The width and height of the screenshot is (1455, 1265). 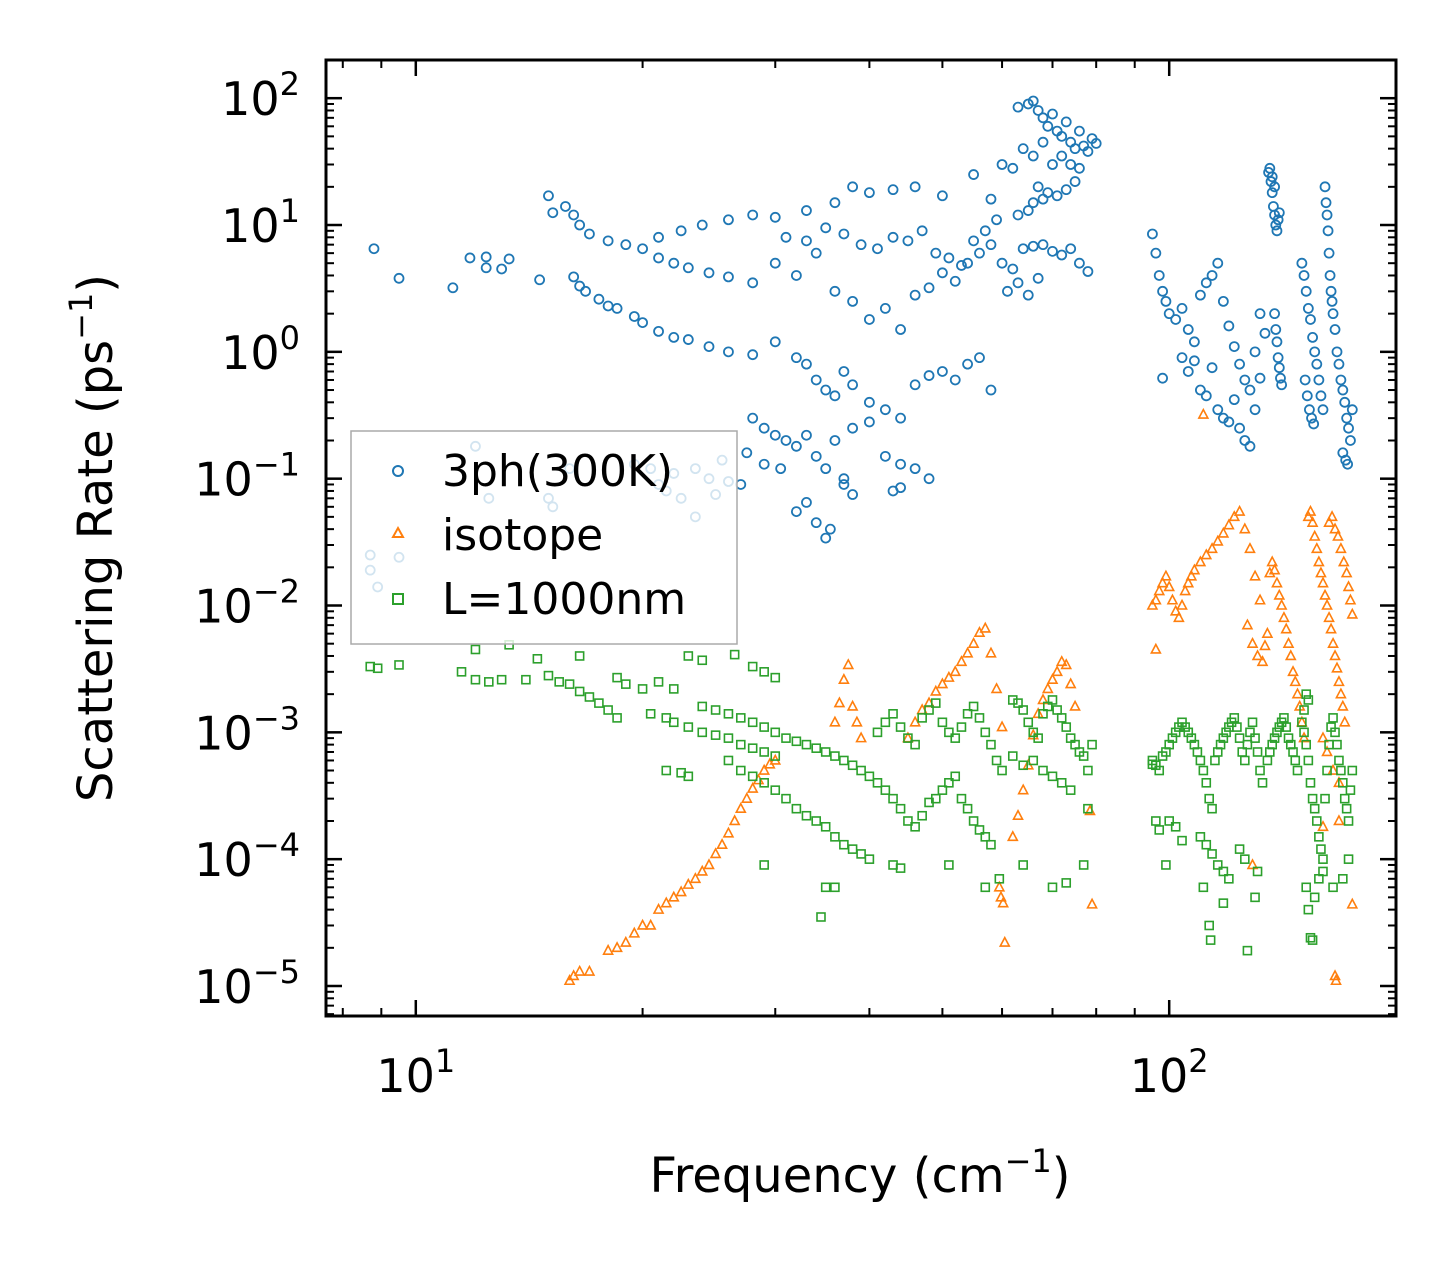 What do you see at coordinates (247, 603) in the screenshot?
I see `y-tick-label: 10−2` at bounding box center [247, 603].